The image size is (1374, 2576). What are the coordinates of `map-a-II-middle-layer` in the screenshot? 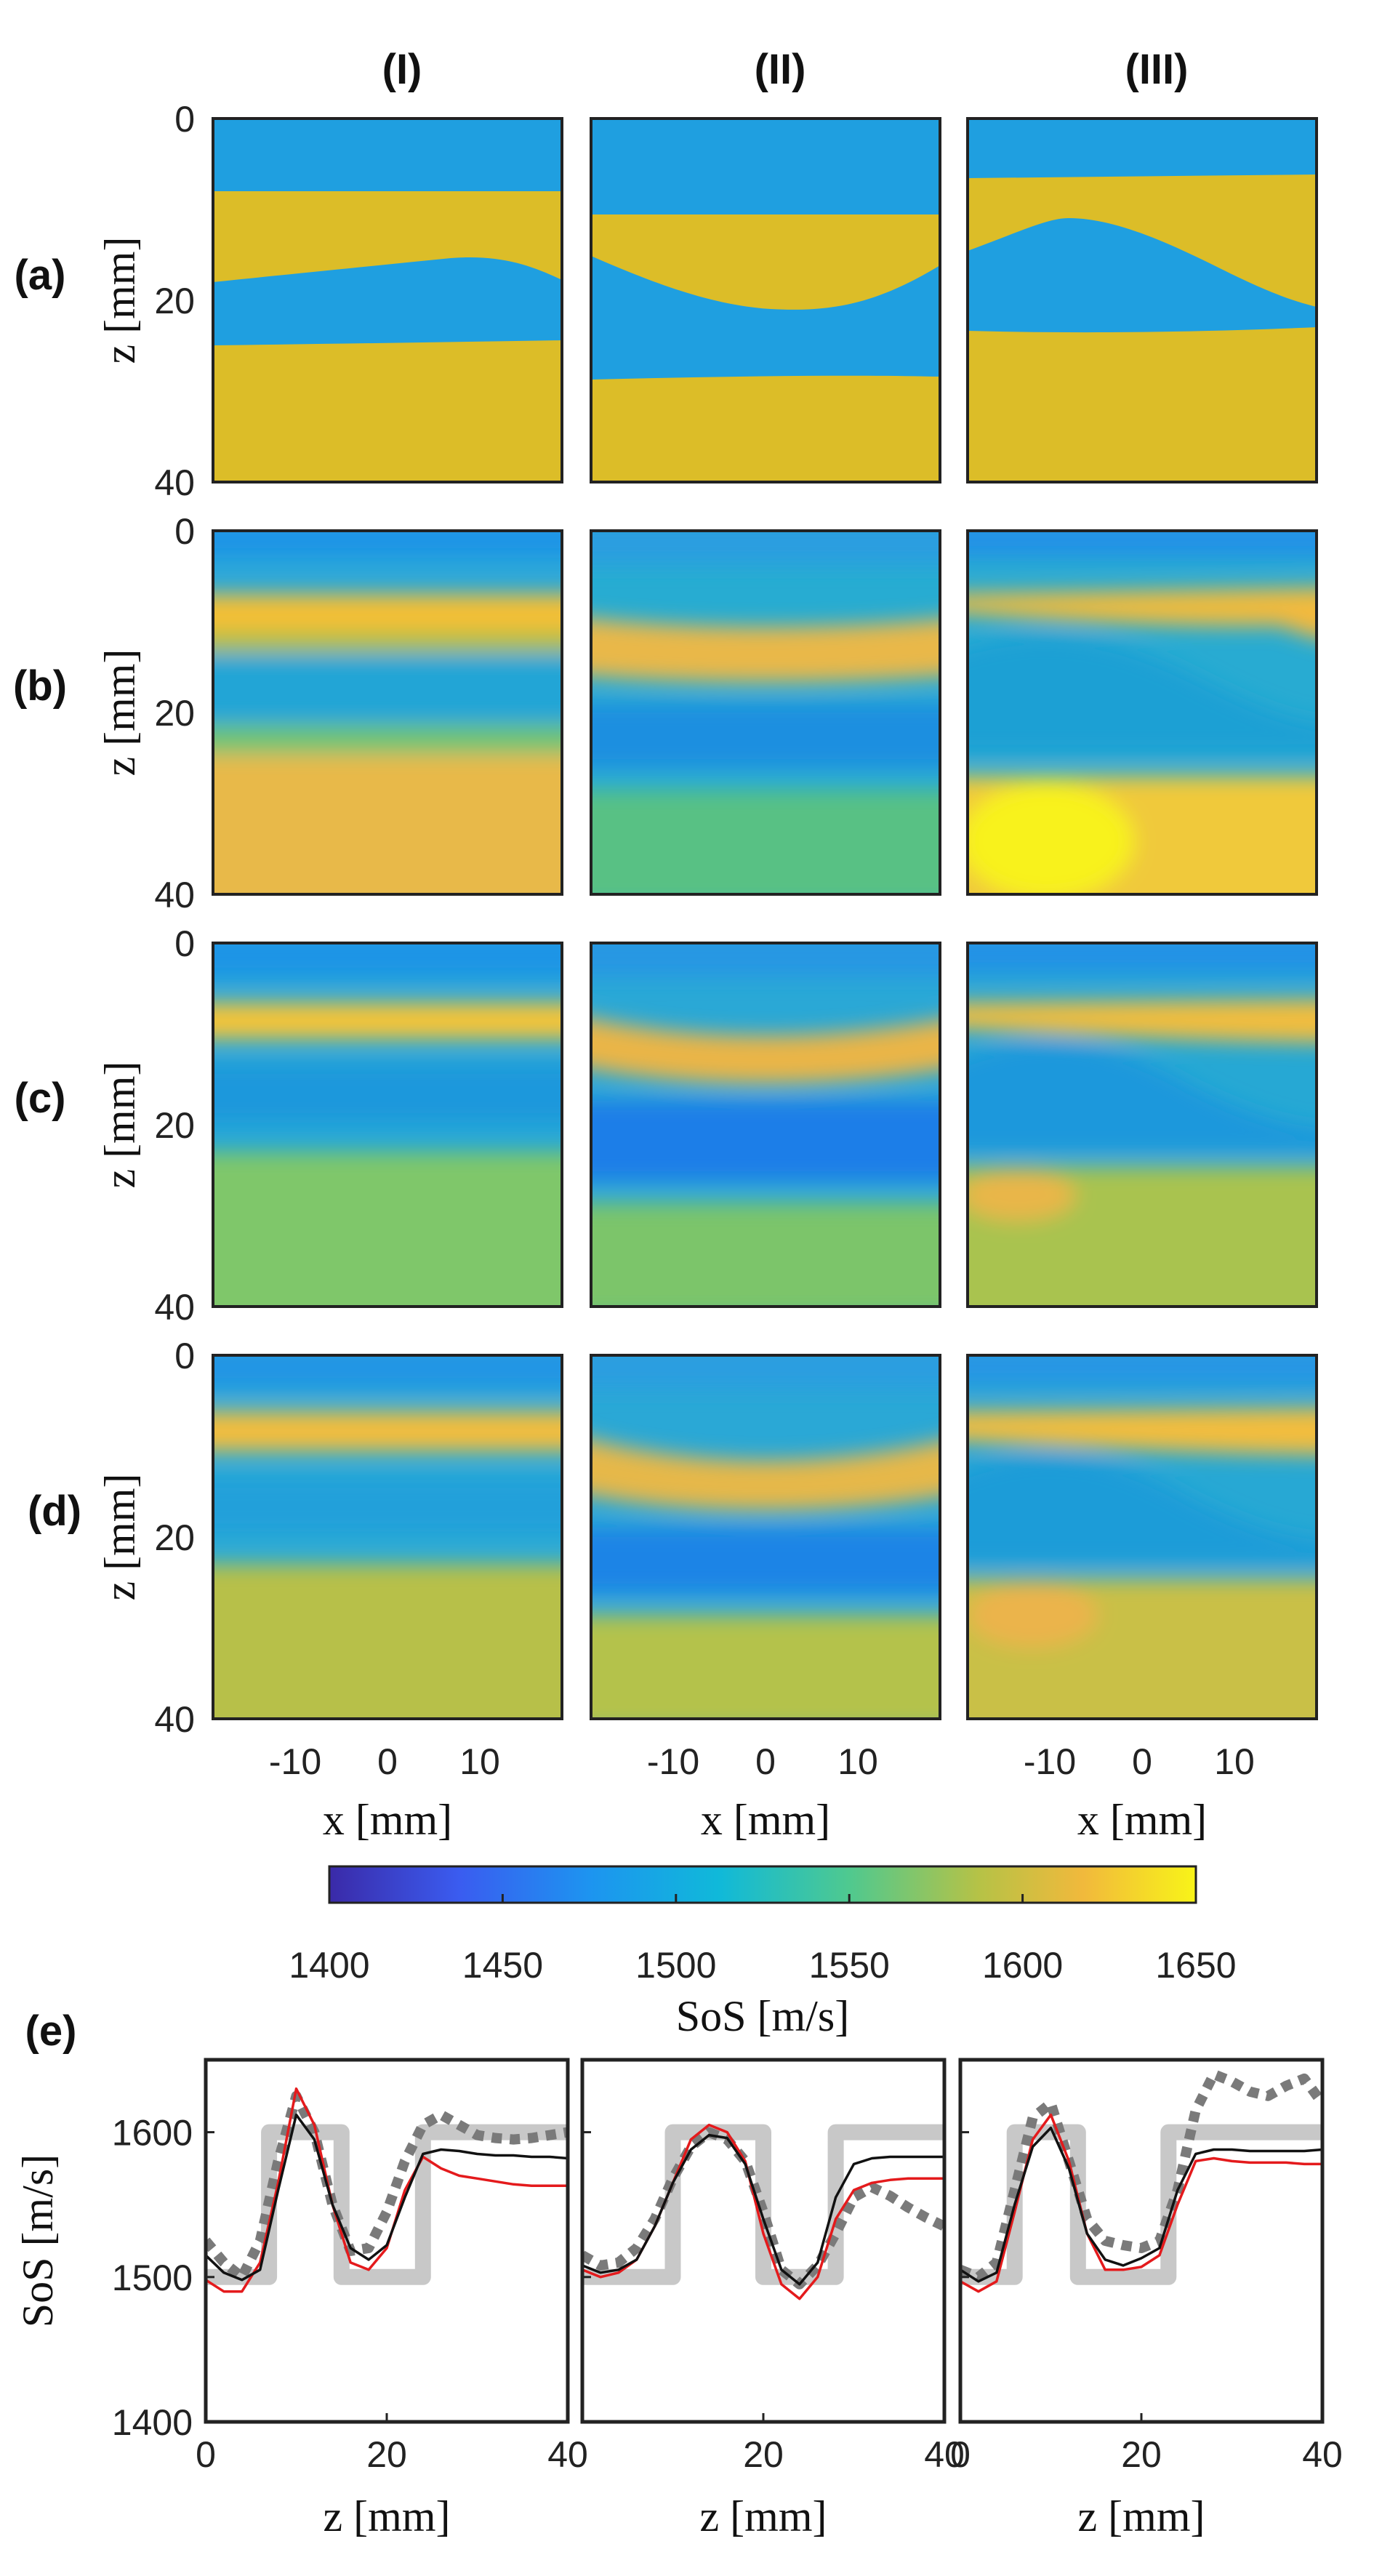 It's located at (765, 318).